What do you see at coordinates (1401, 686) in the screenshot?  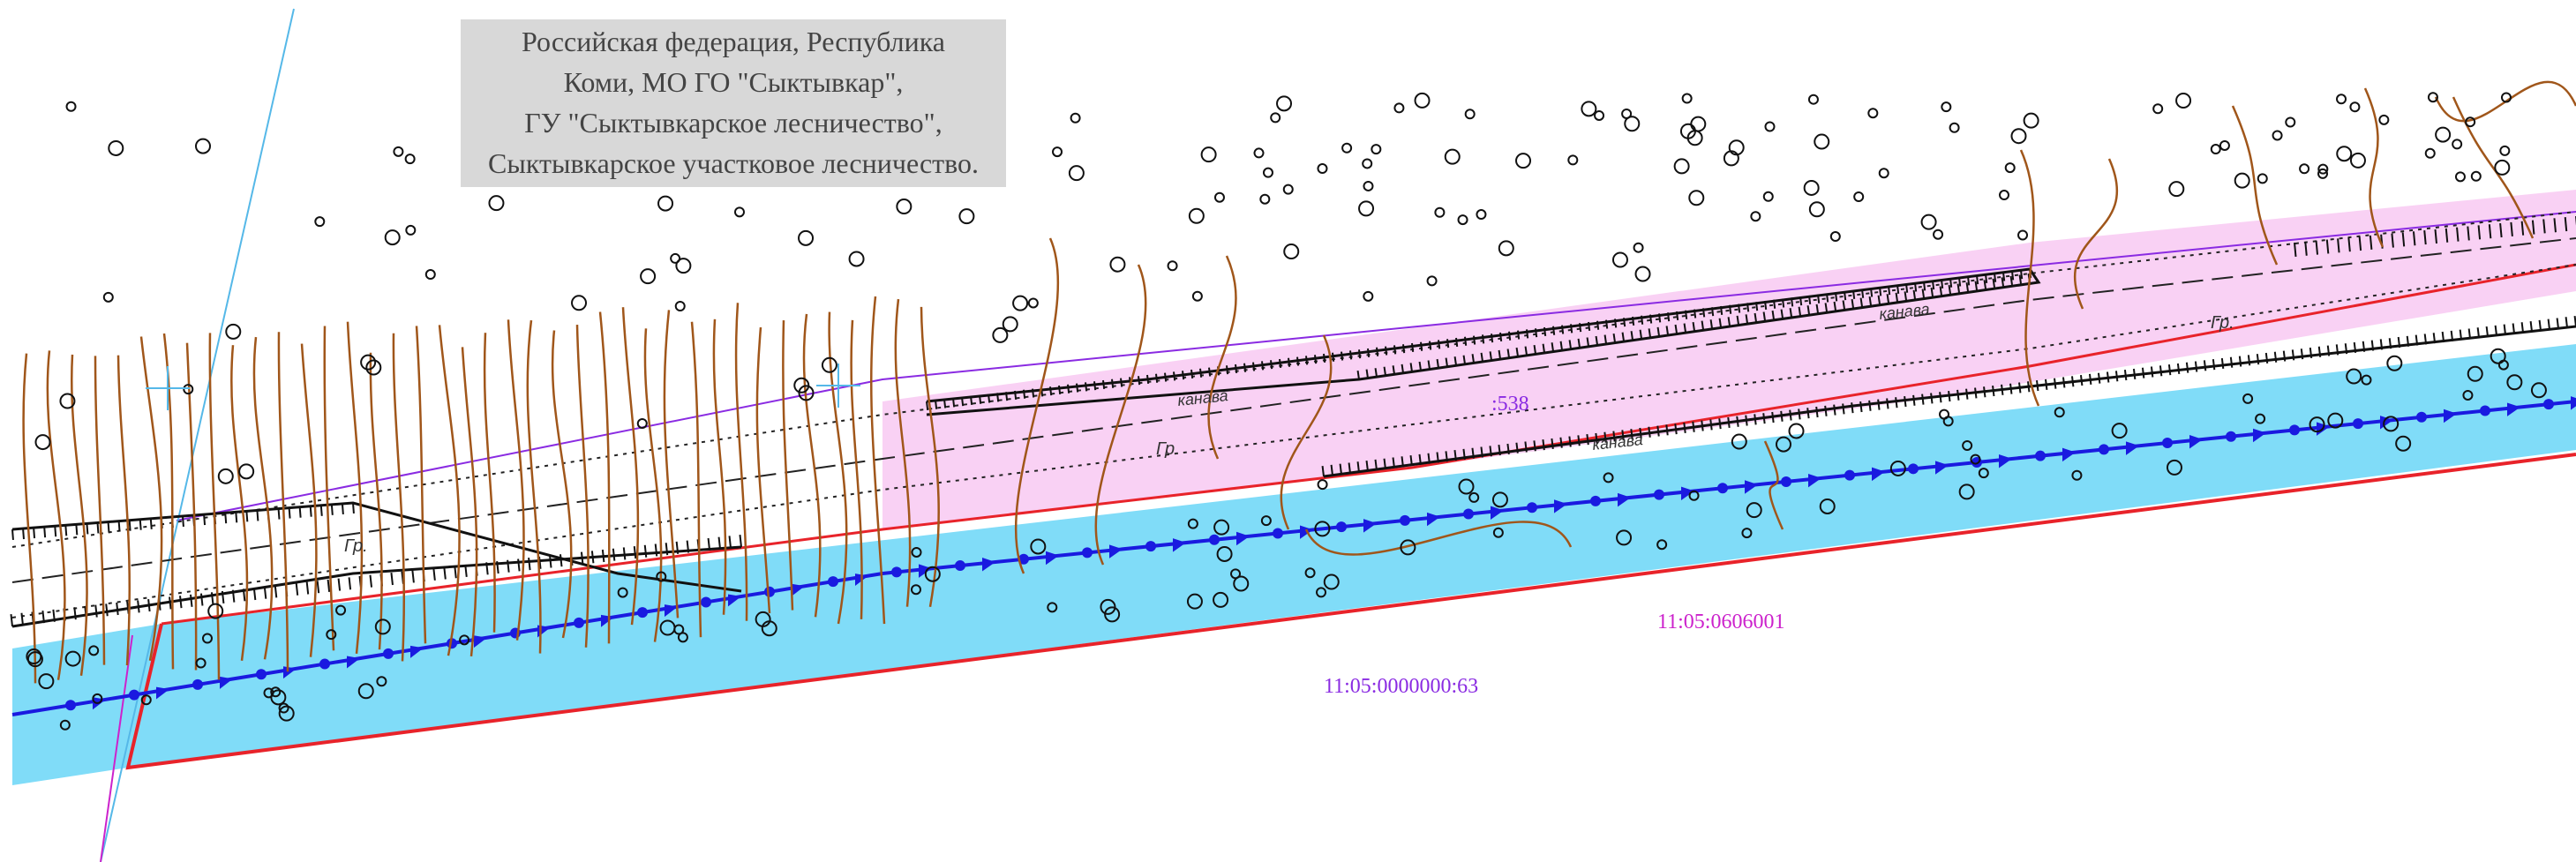 I see `cadastral-parcel-label: 11:05:0000000:63` at bounding box center [1401, 686].